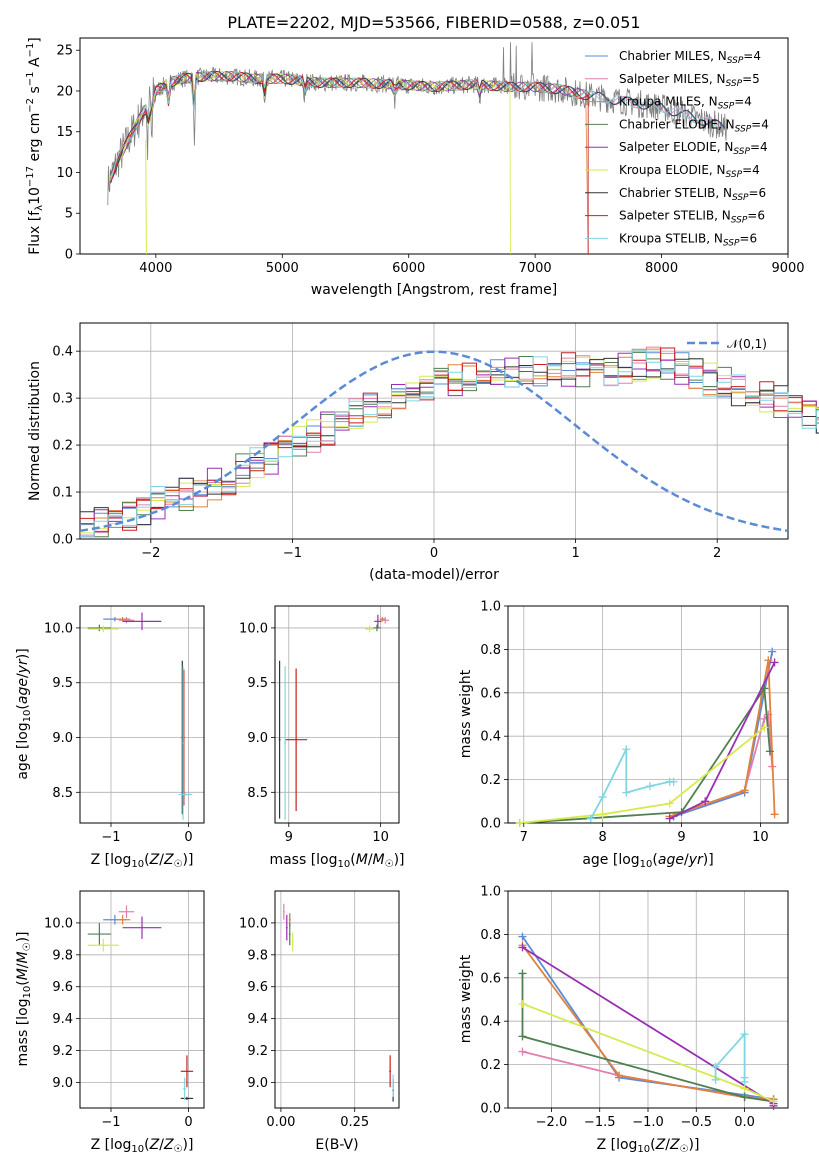 The width and height of the screenshot is (819, 1170). I want to click on x-tick-label: 4000, so click(155, 268).